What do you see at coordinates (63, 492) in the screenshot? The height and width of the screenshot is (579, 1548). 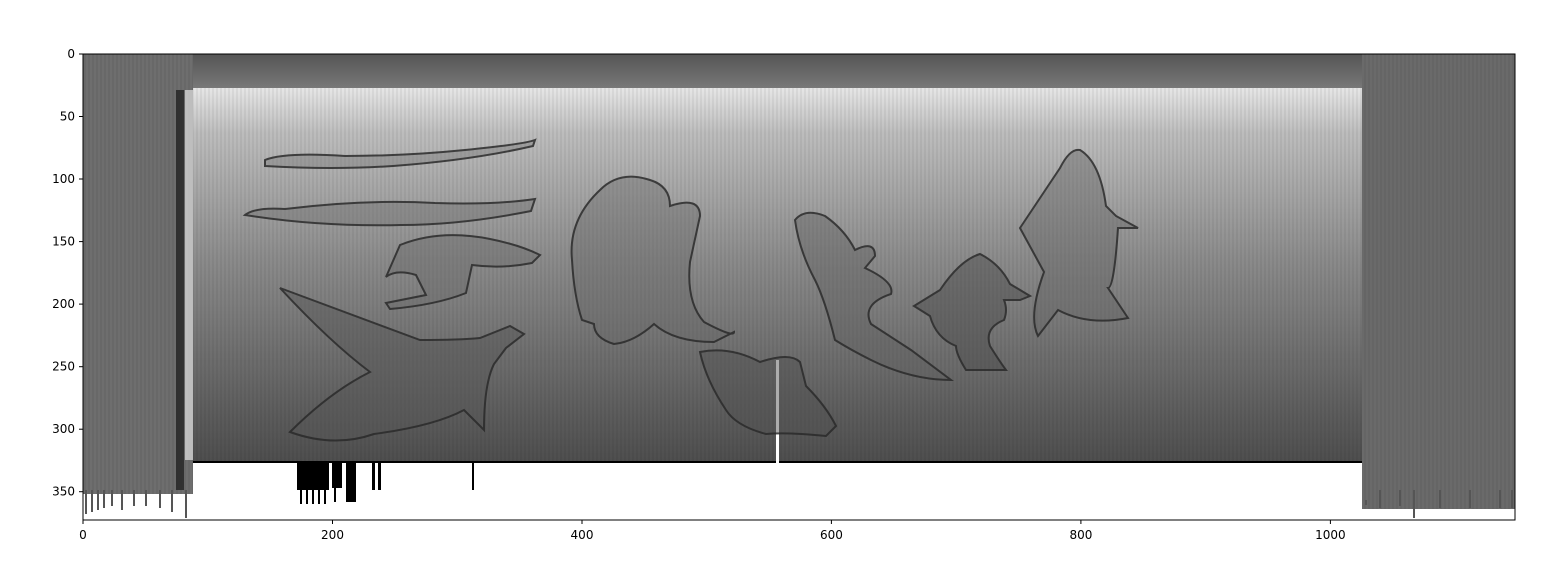 I see `y-tick-label: 350` at bounding box center [63, 492].